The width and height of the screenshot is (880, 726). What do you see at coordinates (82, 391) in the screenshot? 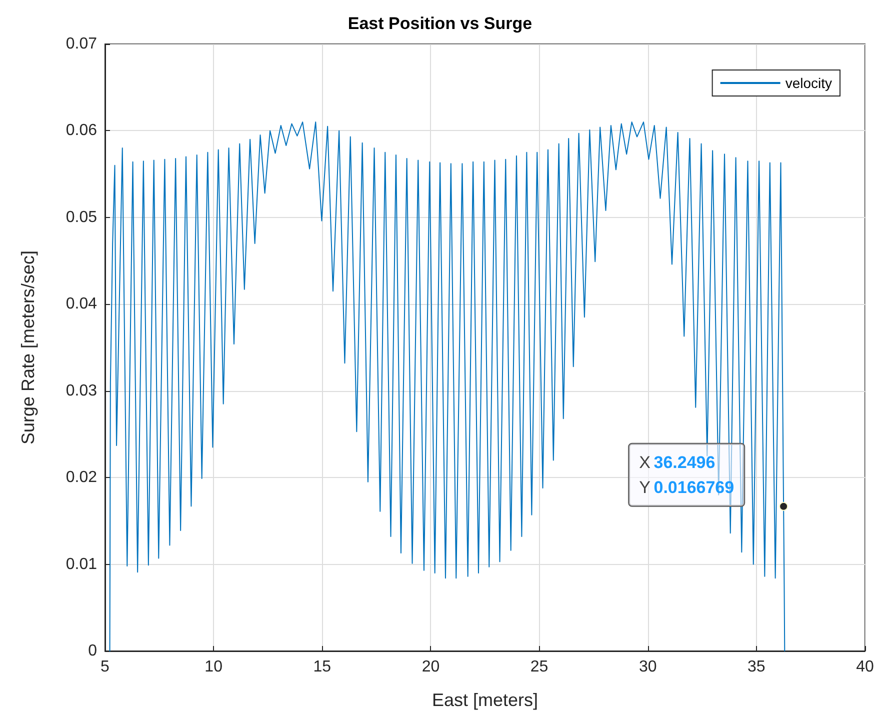
I see `y-tick-label: 0.03` at bounding box center [82, 391].